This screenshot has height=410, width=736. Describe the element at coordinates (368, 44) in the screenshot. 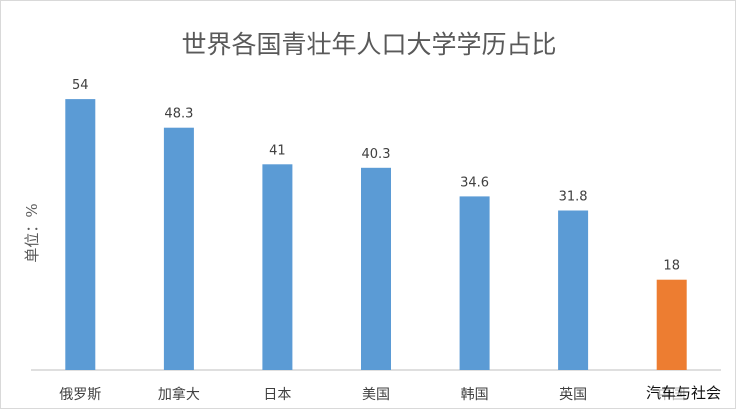

I see `chart-title: 世界各国青壮年人口大学学历占比` at that location.